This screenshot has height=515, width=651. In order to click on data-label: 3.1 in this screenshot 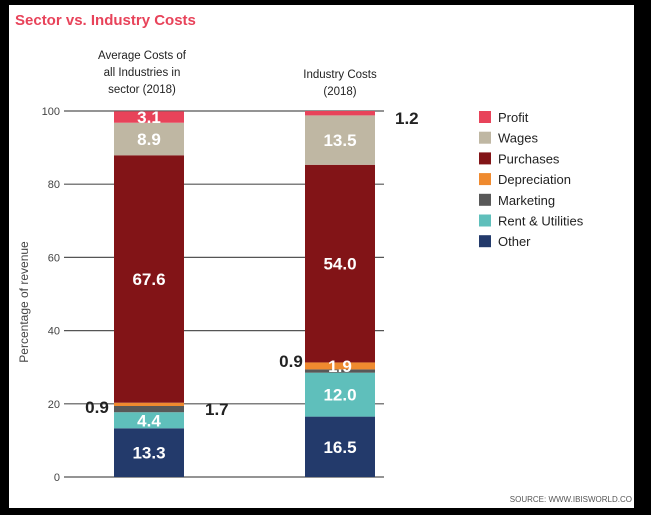, I will do `click(149, 117)`.